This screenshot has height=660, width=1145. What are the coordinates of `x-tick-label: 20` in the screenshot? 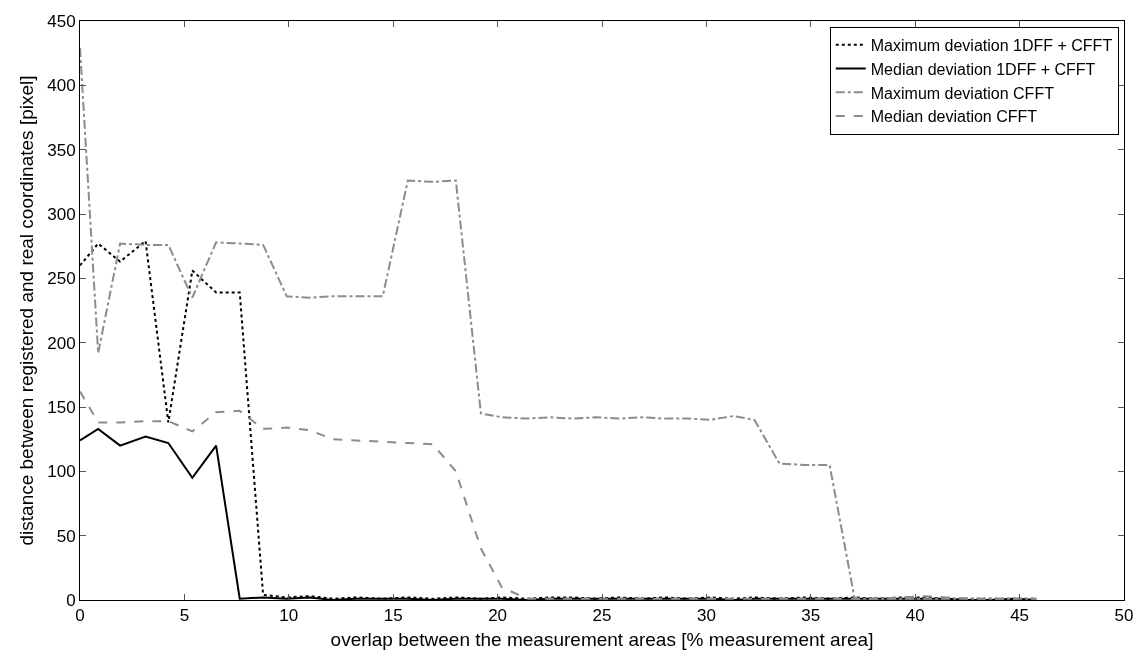 It's located at (498, 616).